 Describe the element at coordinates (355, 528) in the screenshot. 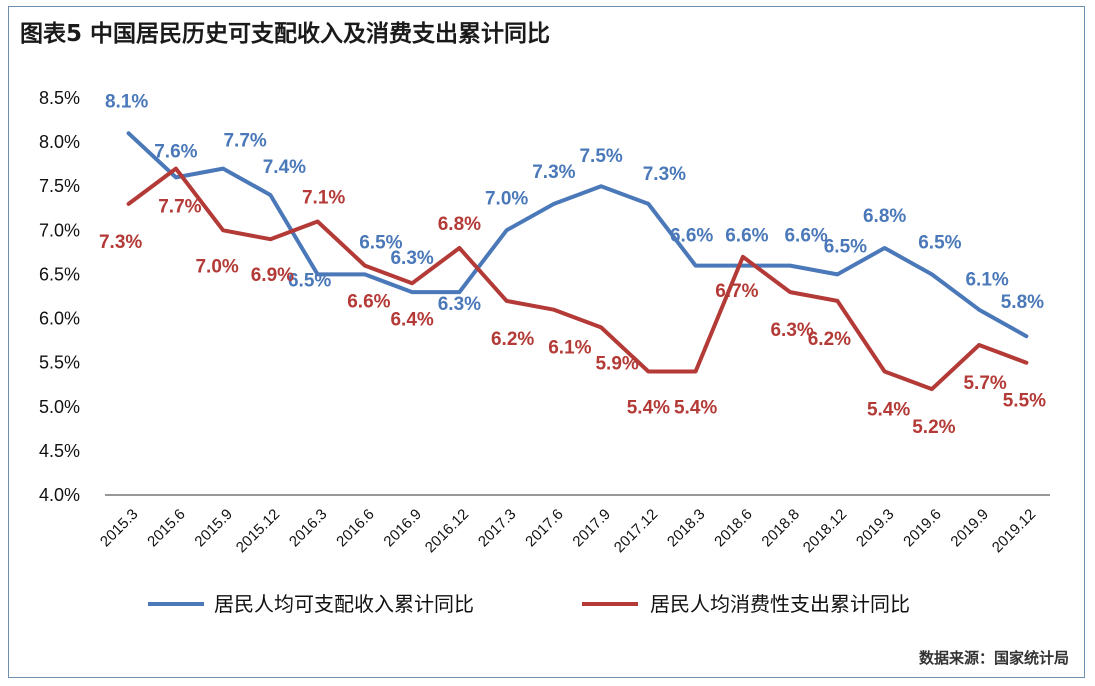

I see `x-tick-label: 2016.6` at that location.